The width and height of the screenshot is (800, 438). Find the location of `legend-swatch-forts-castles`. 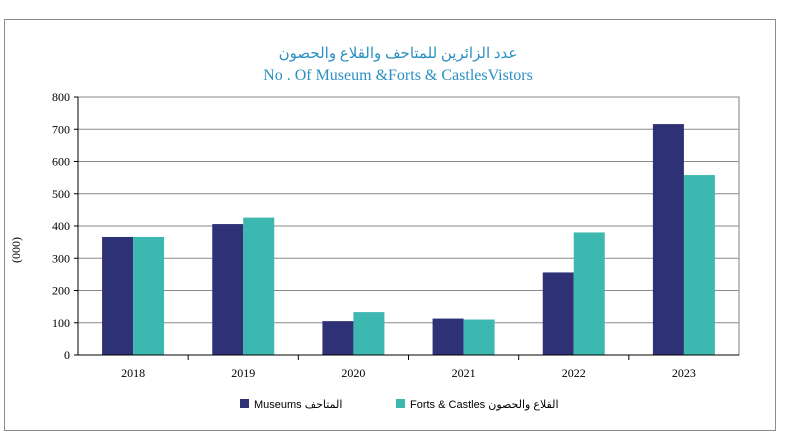

legend-swatch-forts-castles is located at coordinates (400, 403).